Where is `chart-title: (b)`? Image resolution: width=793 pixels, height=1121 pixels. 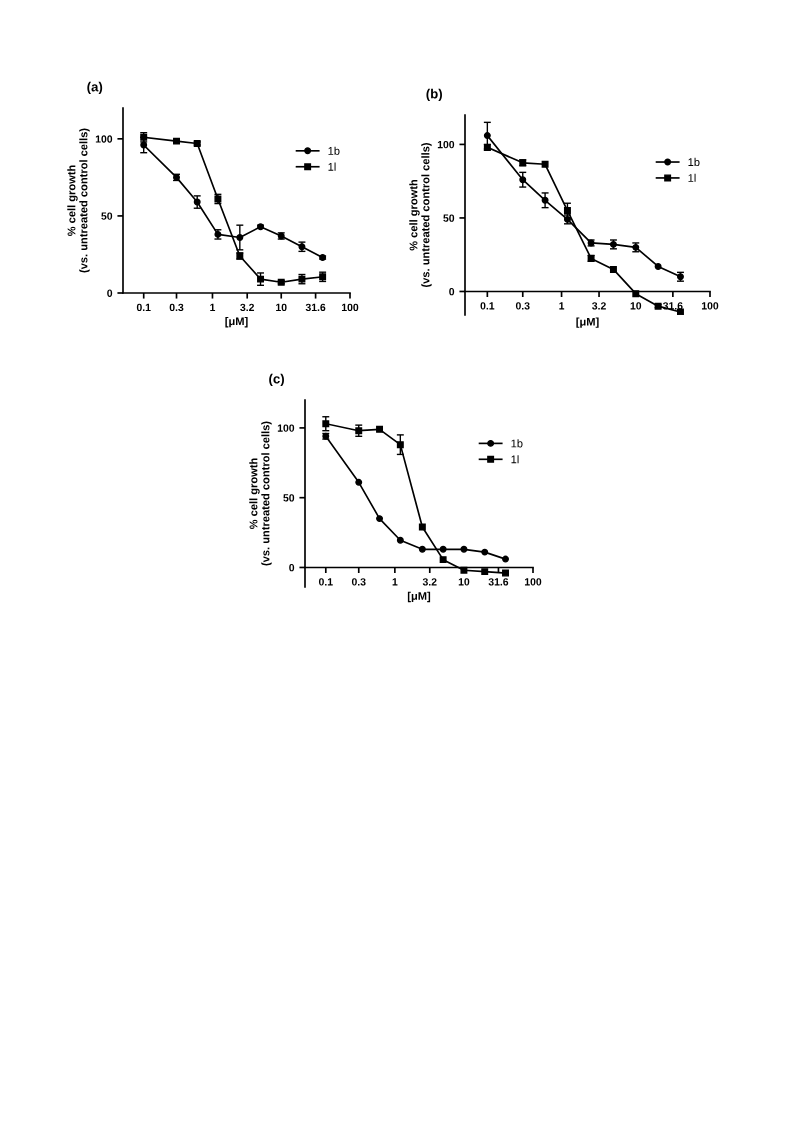 chart-title: (b) is located at coordinates (434, 95).